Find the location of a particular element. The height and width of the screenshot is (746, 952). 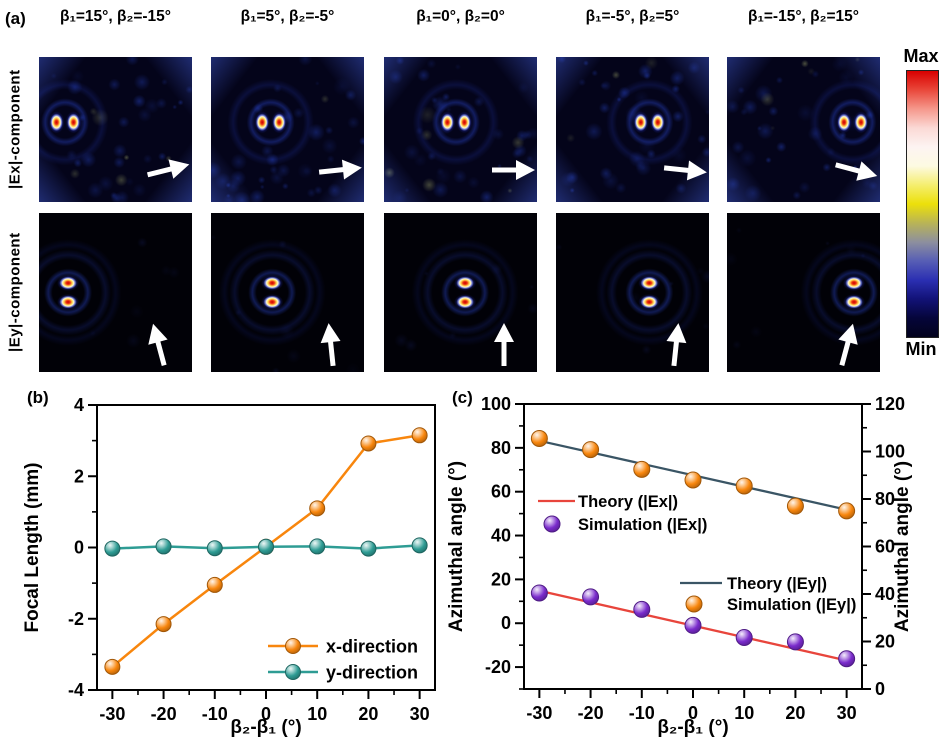

colorbar-max-label: Max is located at coordinates (921, 56).